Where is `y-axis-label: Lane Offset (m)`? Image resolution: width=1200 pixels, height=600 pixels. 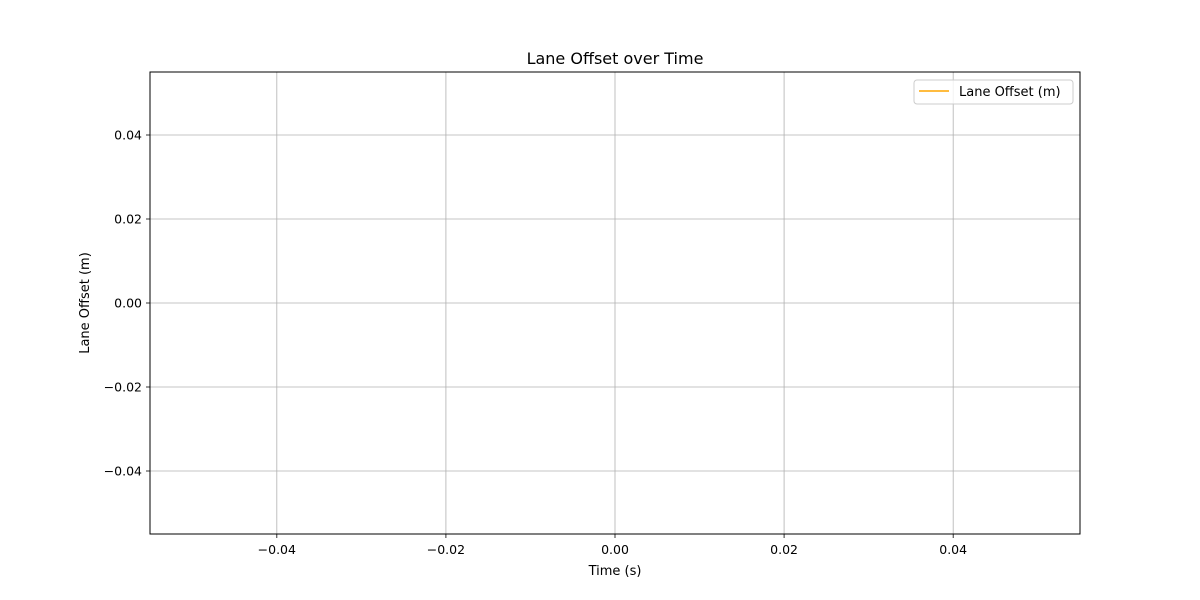
y-axis-label: Lane Offset (m) is located at coordinates (85, 303).